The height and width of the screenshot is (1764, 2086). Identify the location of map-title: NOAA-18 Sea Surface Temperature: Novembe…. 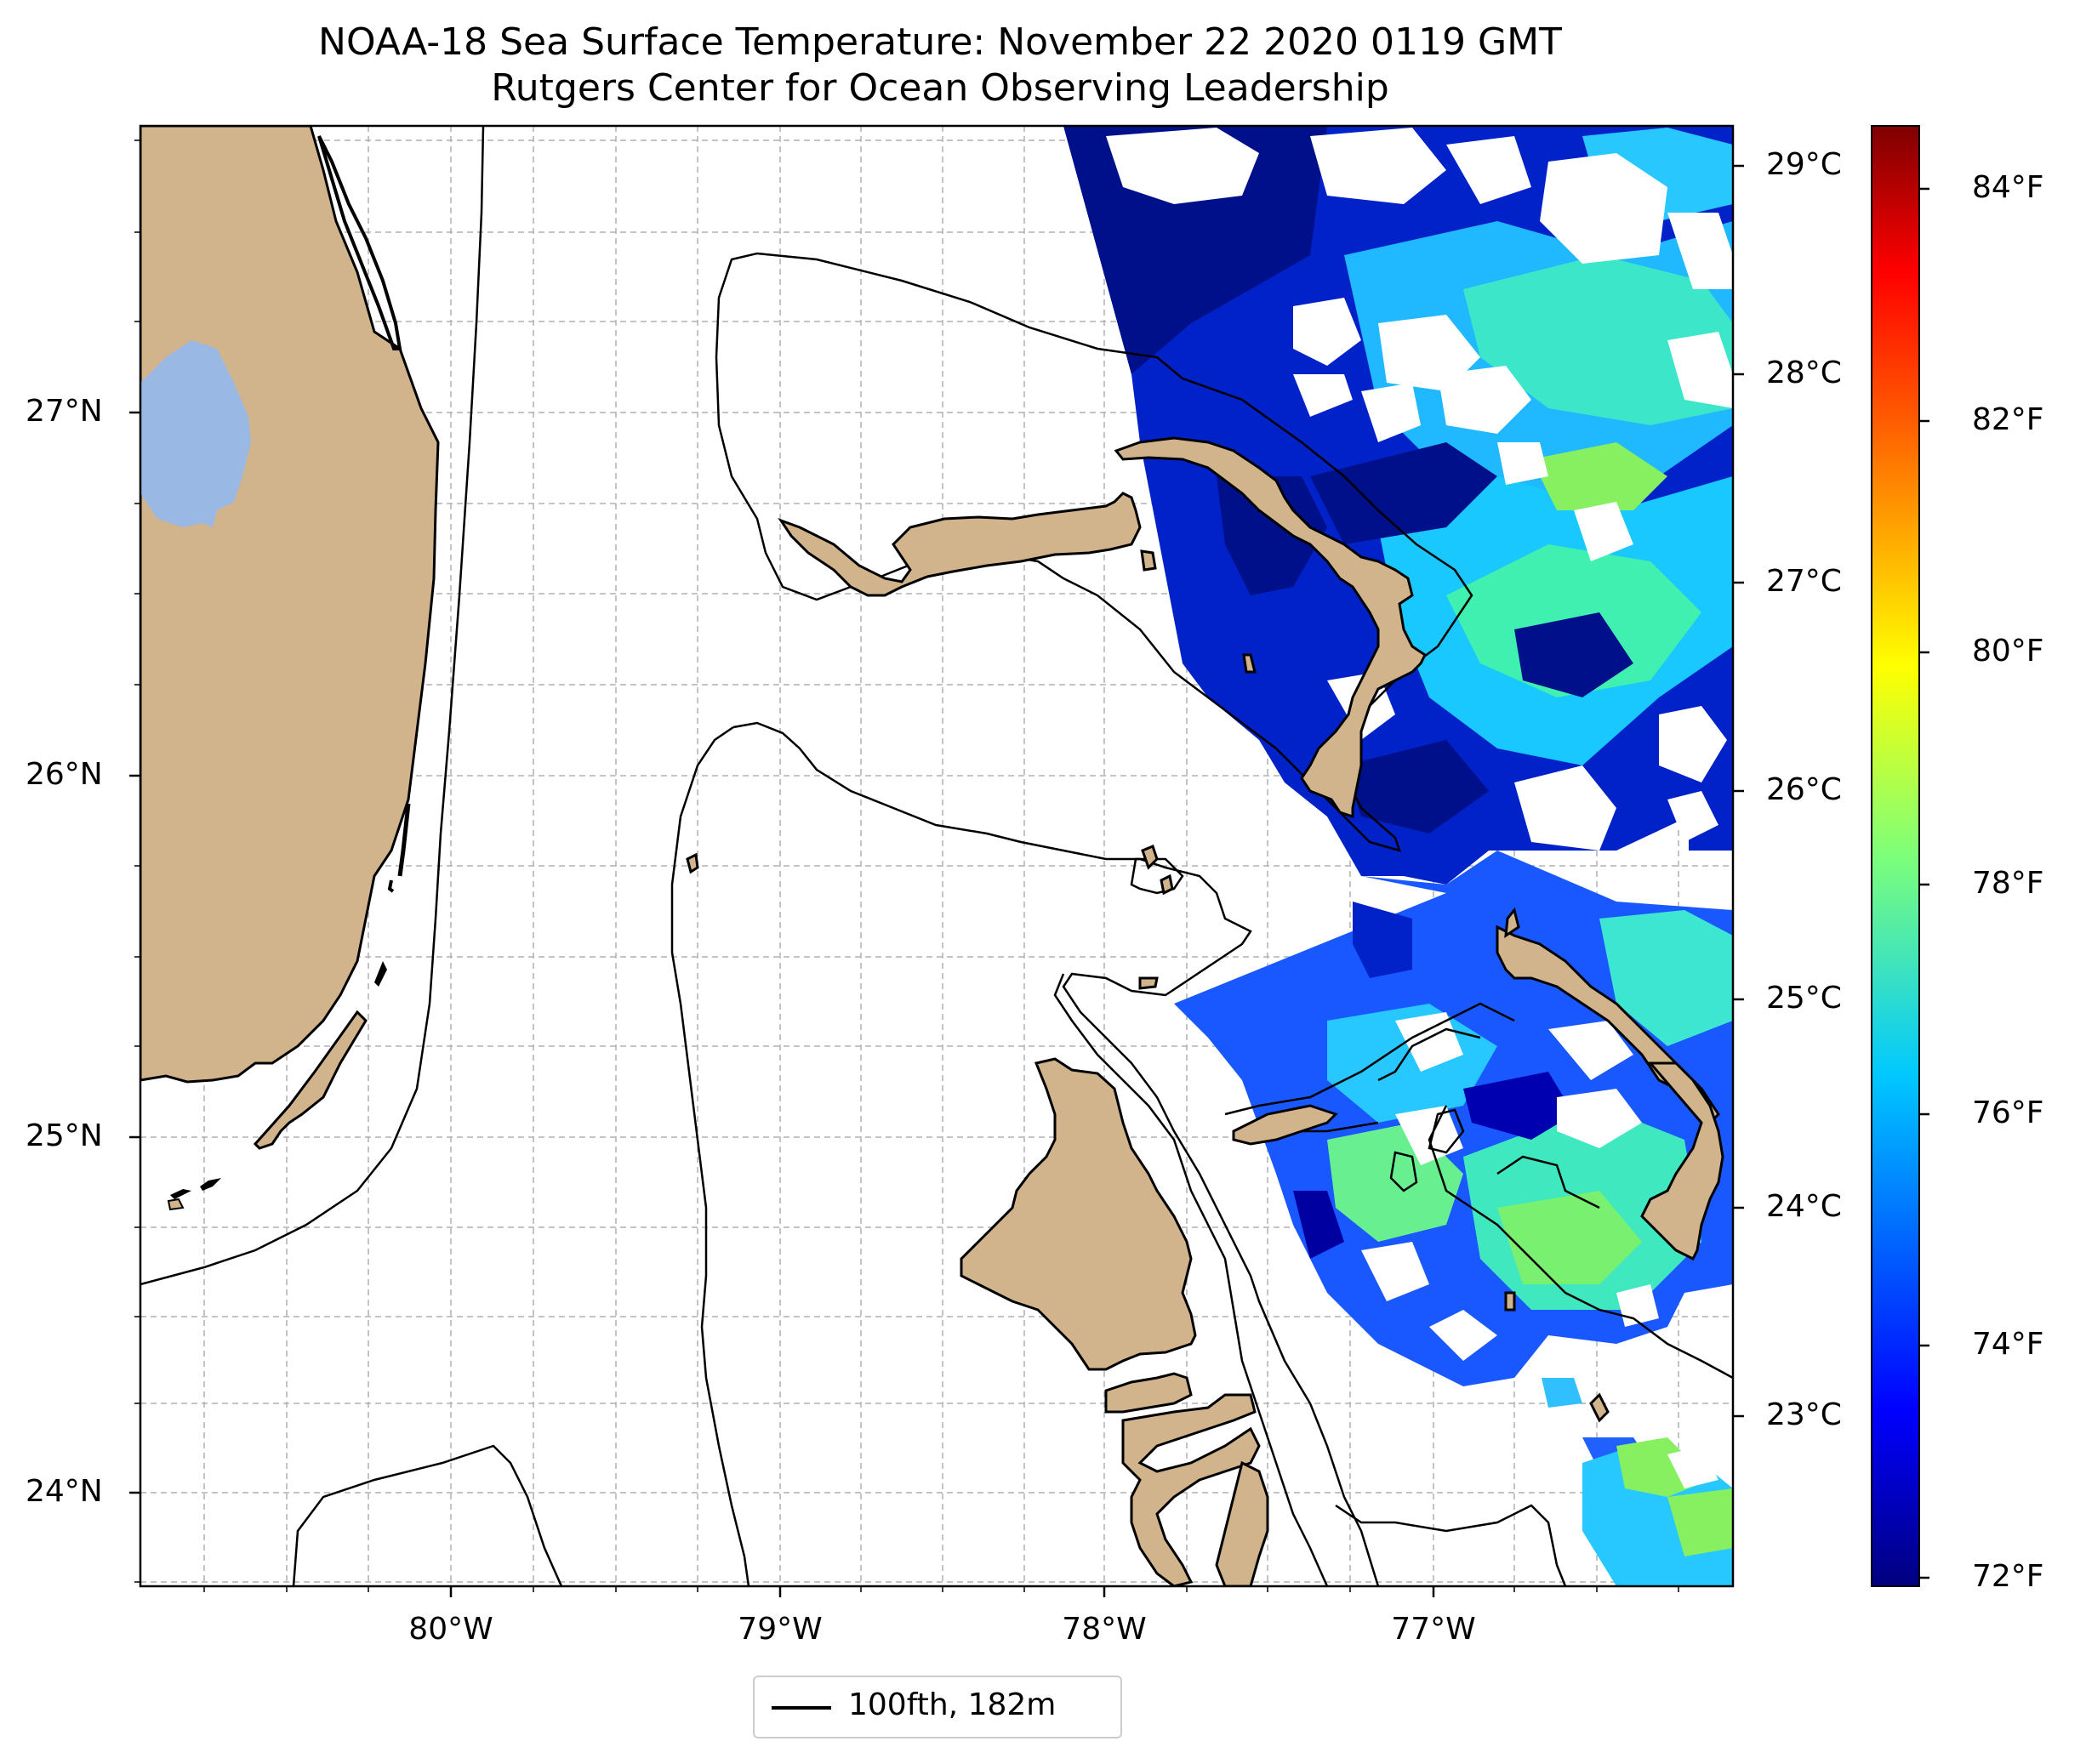
(940, 42).